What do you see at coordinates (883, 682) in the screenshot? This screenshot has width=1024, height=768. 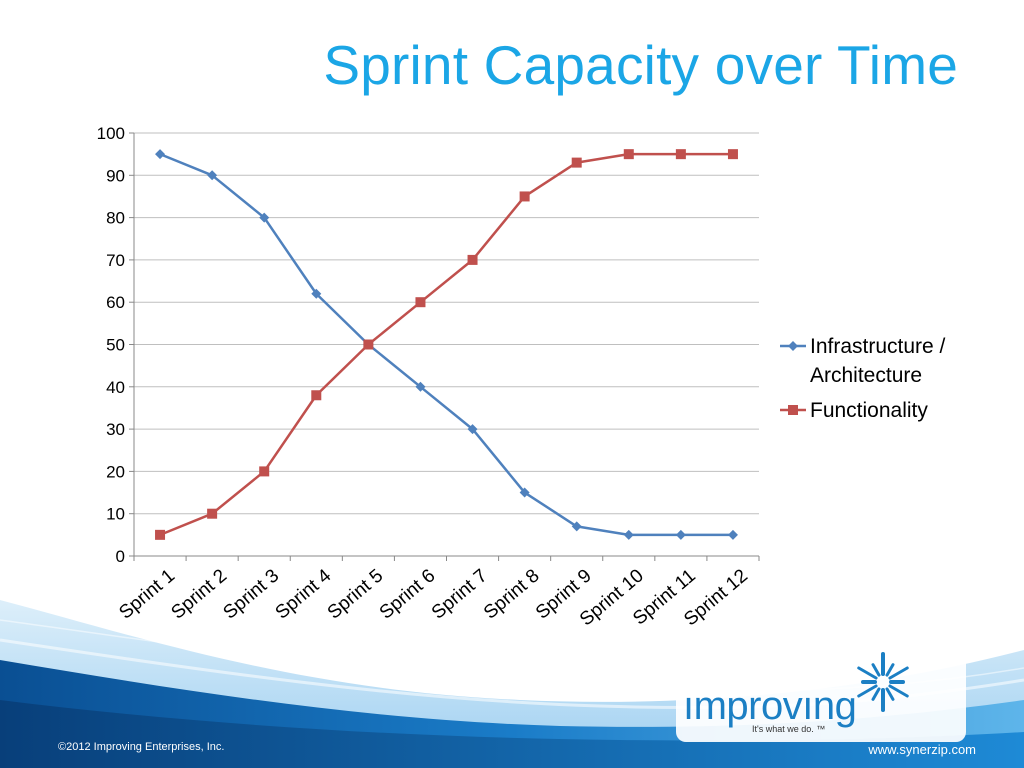 I see `starburst-icon` at bounding box center [883, 682].